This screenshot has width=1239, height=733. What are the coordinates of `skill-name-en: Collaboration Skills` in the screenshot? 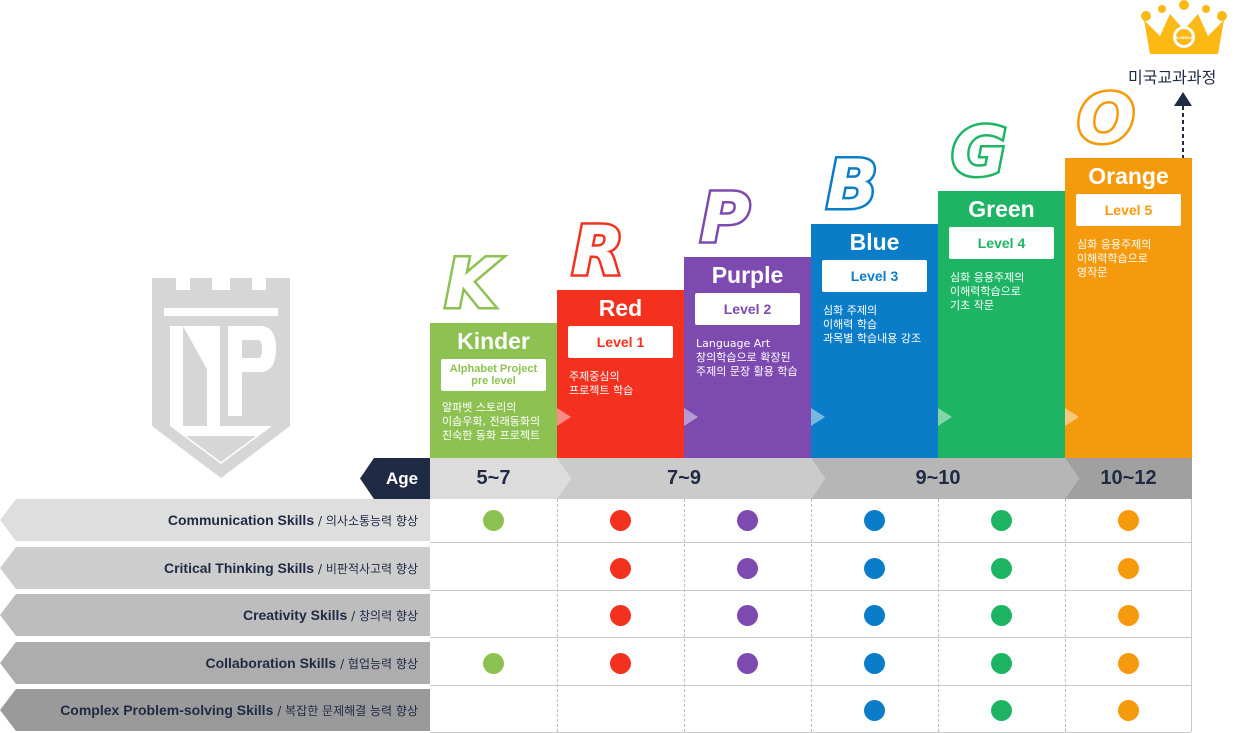 It's located at (271, 663).